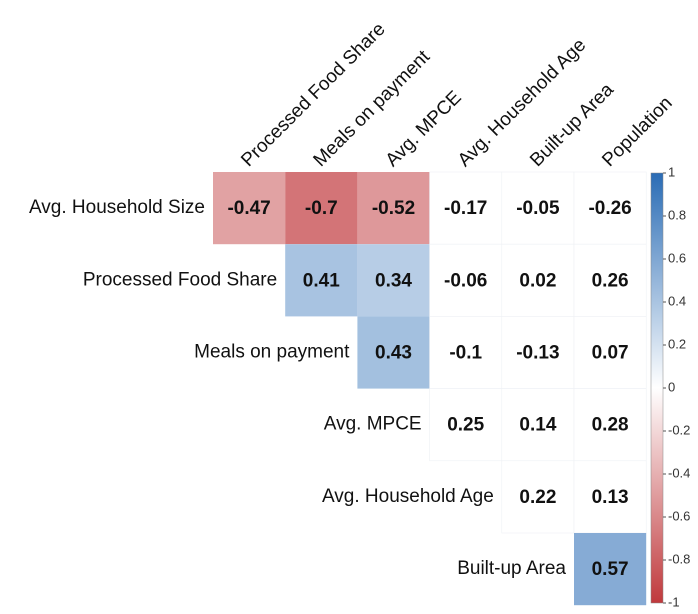 The width and height of the screenshot is (698, 614). Describe the element at coordinates (408, 496) in the screenshot. I see `row-label: Avg. Household Age` at that location.